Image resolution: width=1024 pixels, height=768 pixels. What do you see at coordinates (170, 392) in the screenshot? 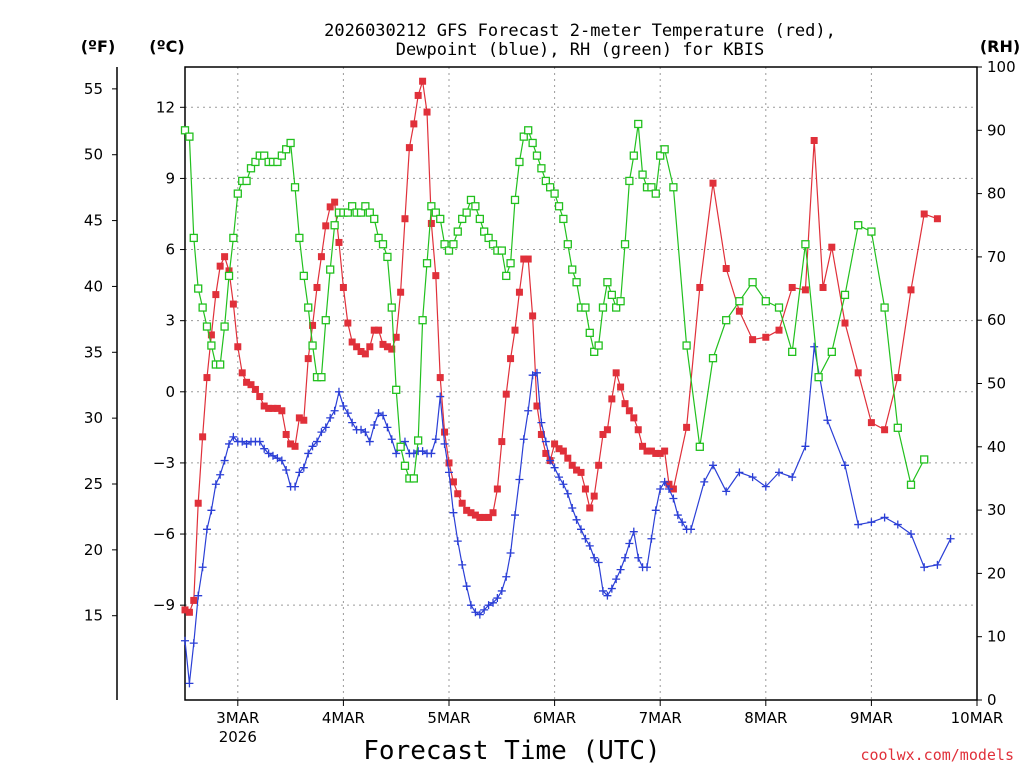
I see `celsius-tick-label: 0` at bounding box center [170, 392].